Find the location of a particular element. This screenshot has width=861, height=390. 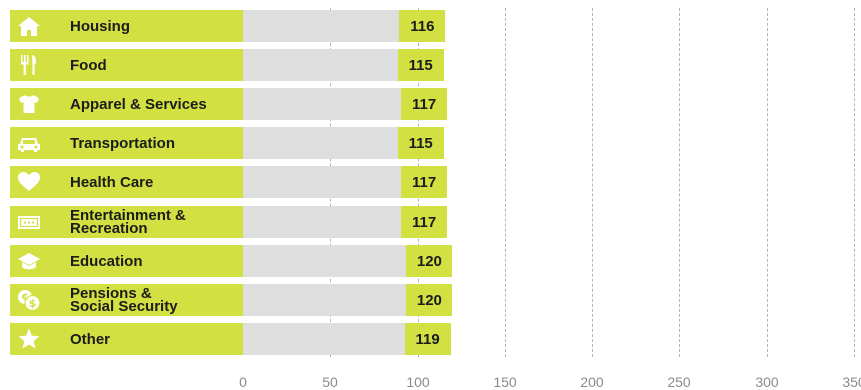

category-label: Housing is located at coordinates (100, 26).